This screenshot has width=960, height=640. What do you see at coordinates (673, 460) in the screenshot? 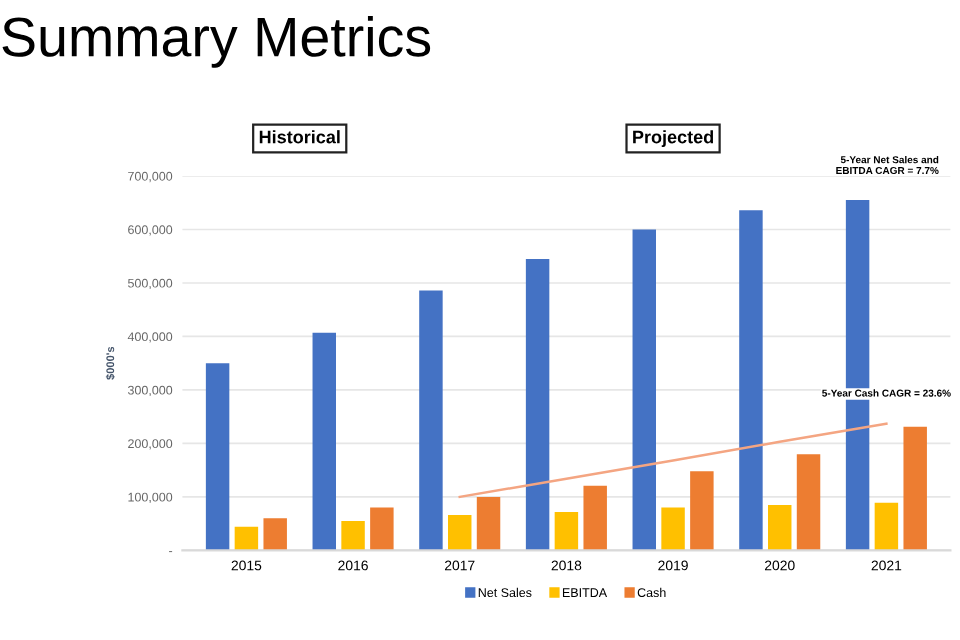
I see `line-series` at bounding box center [673, 460].